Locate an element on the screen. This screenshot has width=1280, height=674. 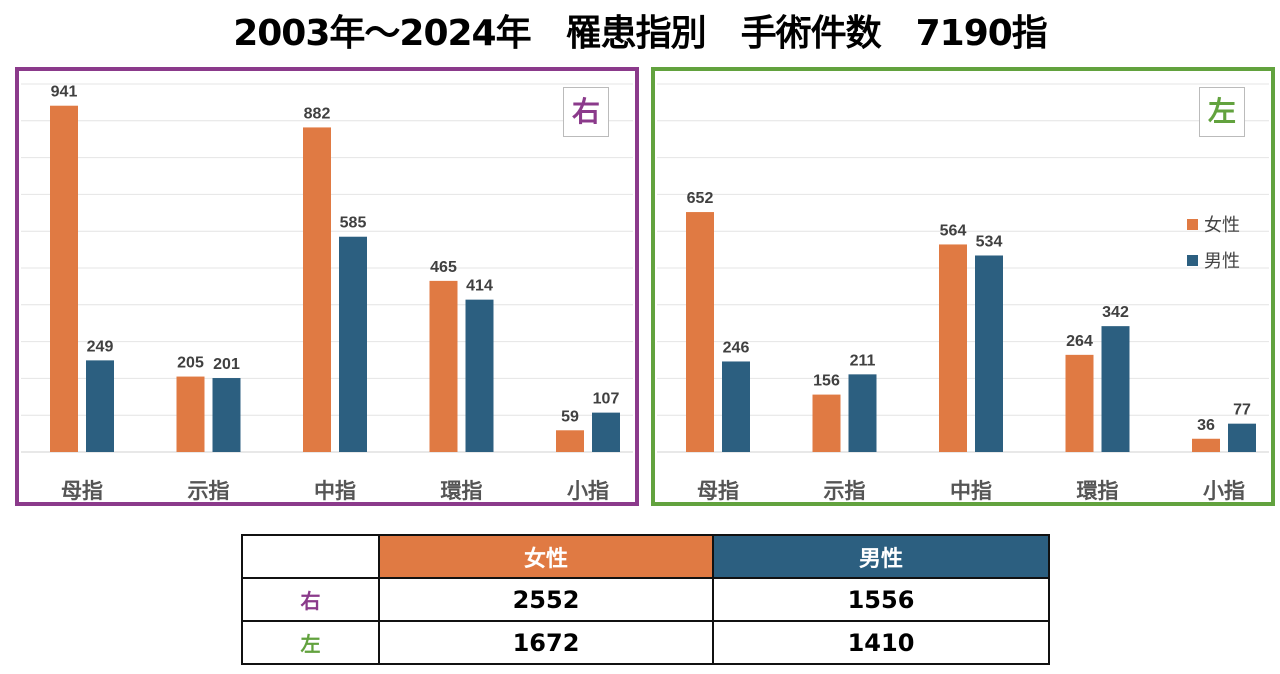
table-row: 右 2552 1556 is located at coordinates (645, 599).